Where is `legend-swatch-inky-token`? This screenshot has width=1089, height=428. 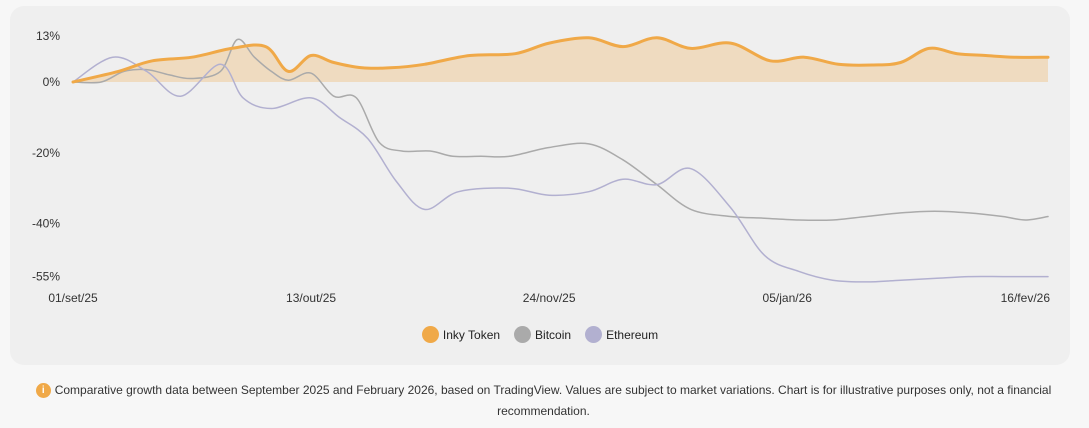
legend-swatch-inky-token is located at coordinates (430, 334).